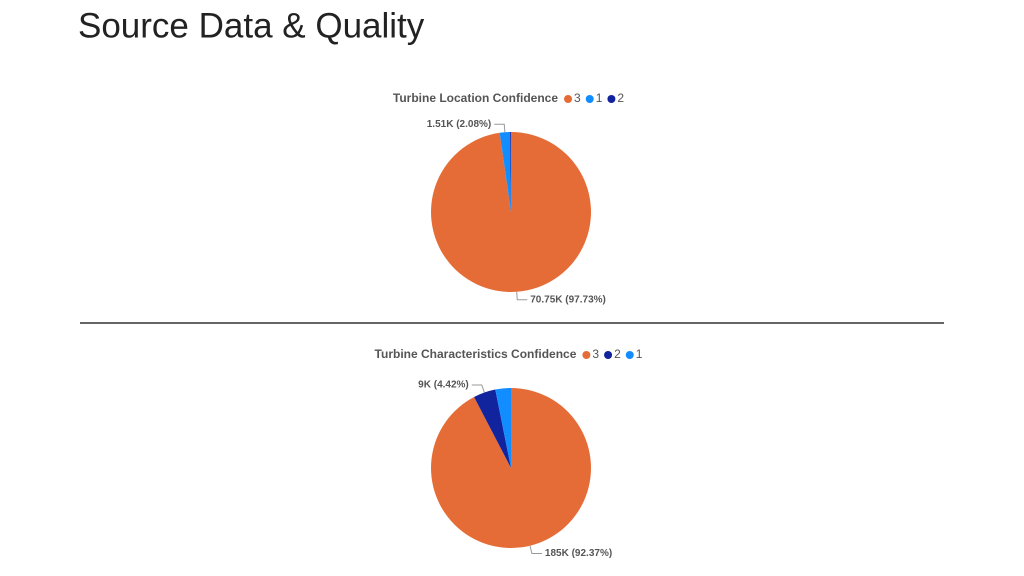  What do you see at coordinates (251, 25) in the screenshot?
I see `slide-title: Source Data & Quality` at bounding box center [251, 25].